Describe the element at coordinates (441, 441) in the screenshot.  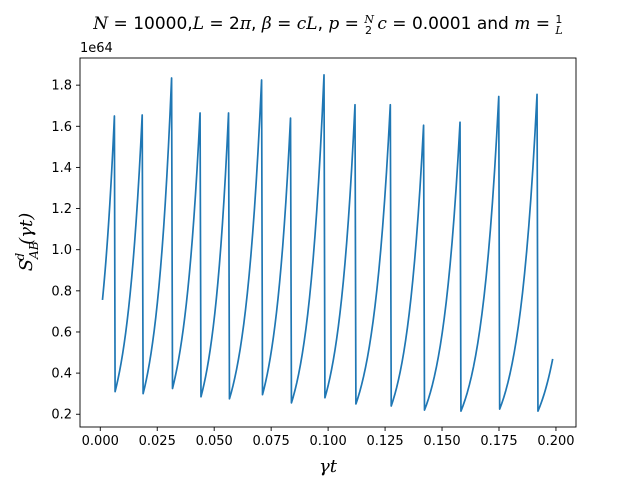
I see `x-tick-label: 0.150` at that location.